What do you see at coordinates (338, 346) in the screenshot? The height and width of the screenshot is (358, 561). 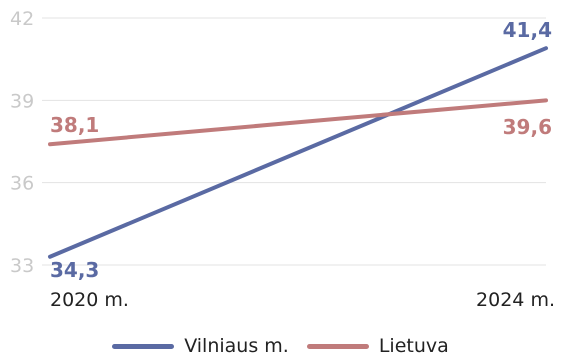 I see `legend-swatch-lietuva` at bounding box center [338, 346].